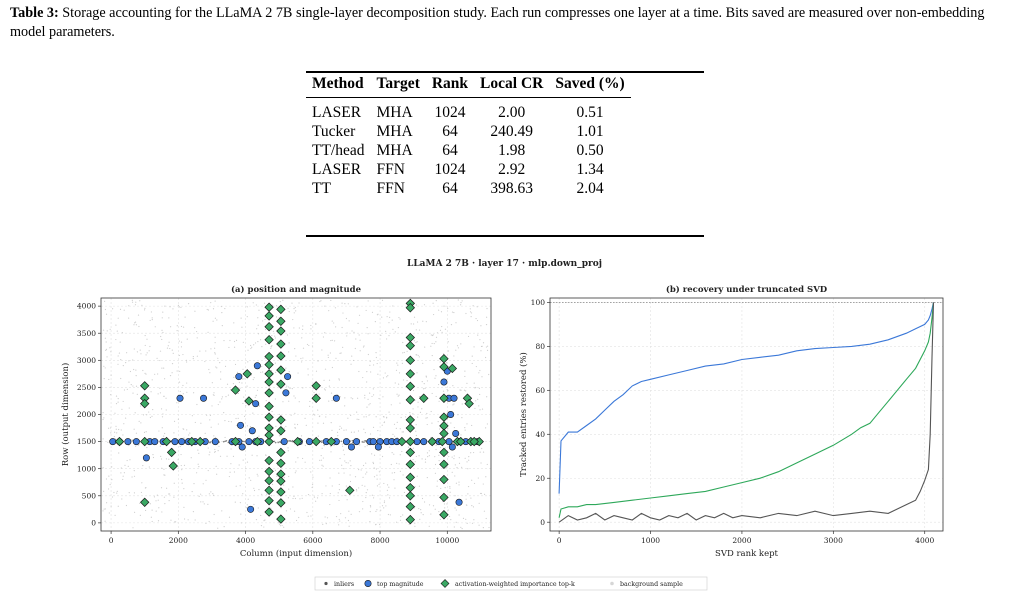 The height and width of the screenshot is (598, 1009). Describe the element at coordinates (445, 583) in the screenshot. I see `legend-importance-marker` at that location.